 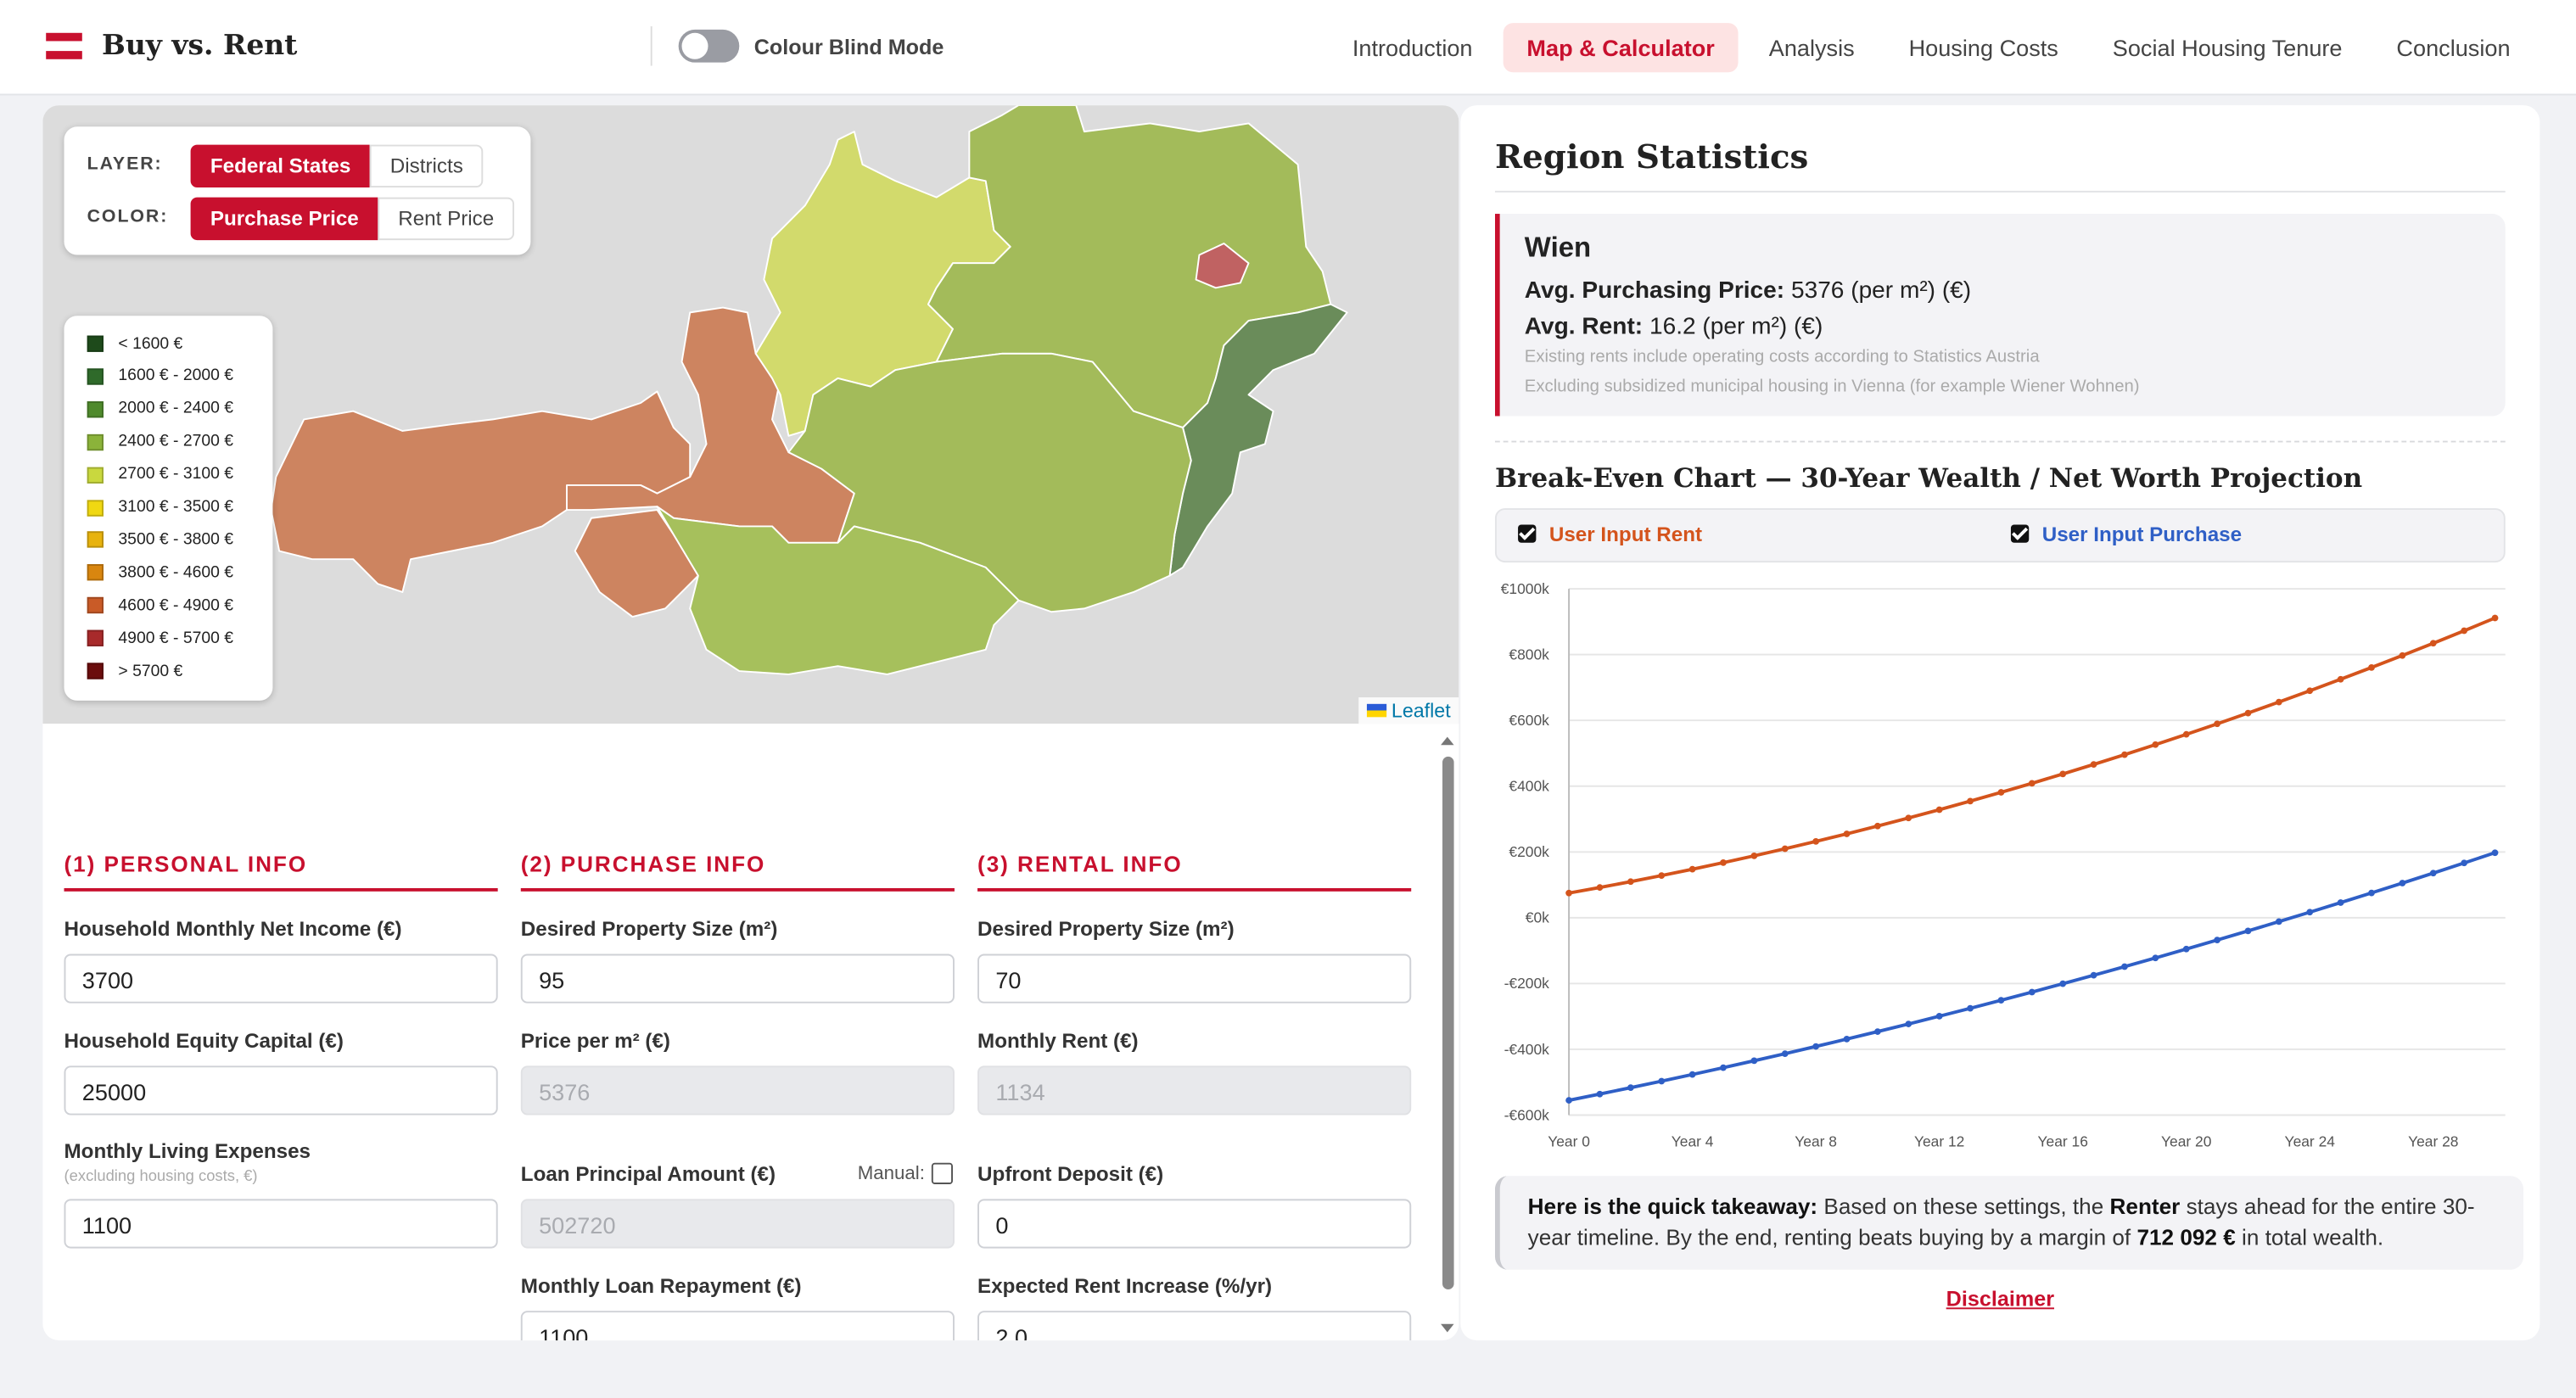 What do you see at coordinates (1421, 710) in the screenshot?
I see `attribution-link: Leaflet` at bounding box center [1421, 710].